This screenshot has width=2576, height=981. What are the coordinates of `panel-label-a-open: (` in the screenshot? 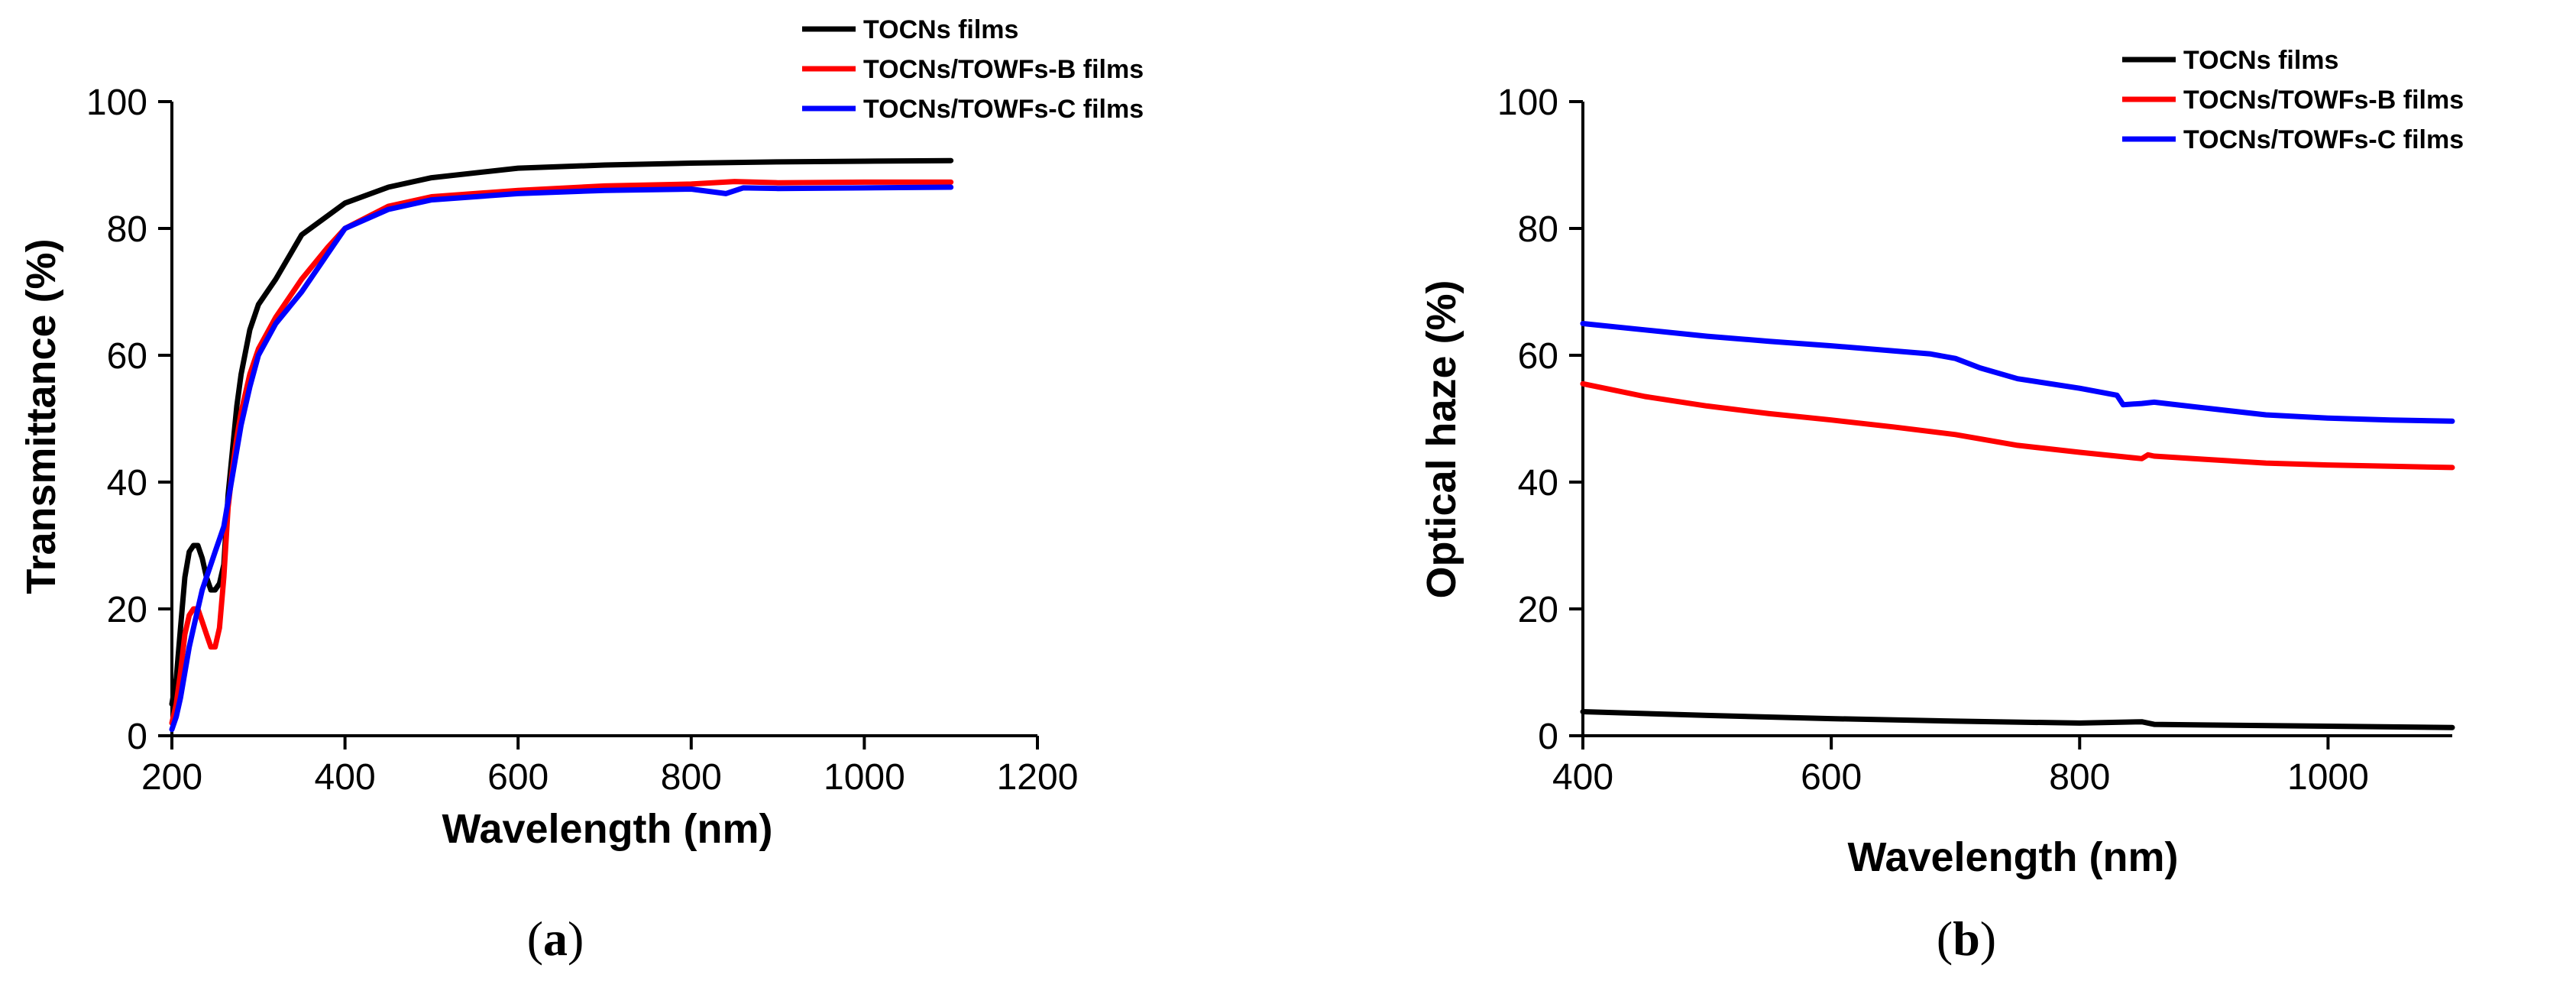 It's located at (535, 938).